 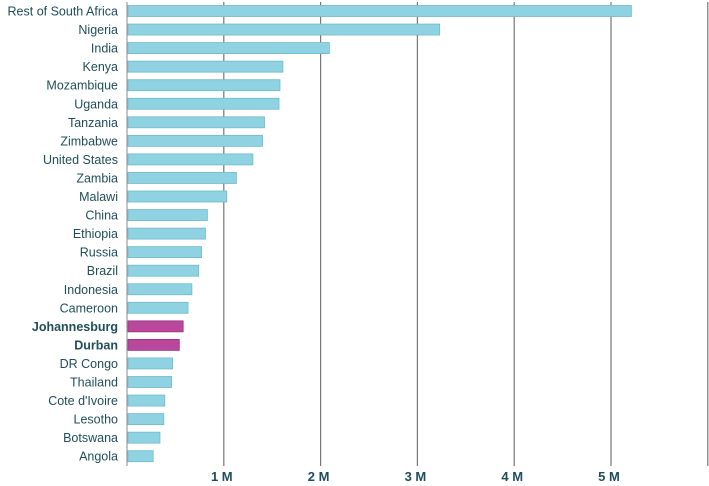 What do you see at coordinates (89, 308) in the screenshot?
I see `category-label: Cameroon` at bounding box center [89, 308].